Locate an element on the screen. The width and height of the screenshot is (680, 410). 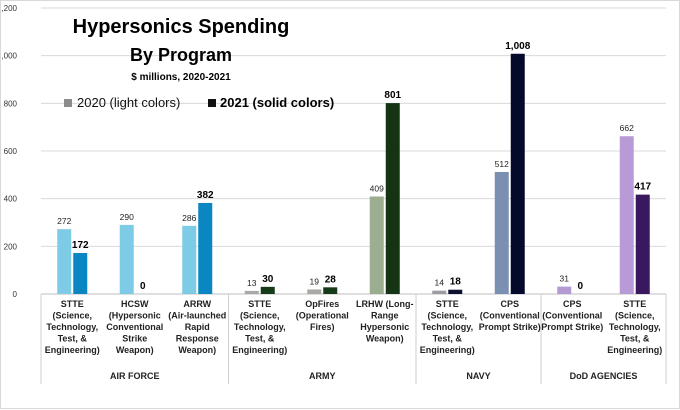
legend-label-2021: 2021 (solid colors) is located at coordinates (277, 102).